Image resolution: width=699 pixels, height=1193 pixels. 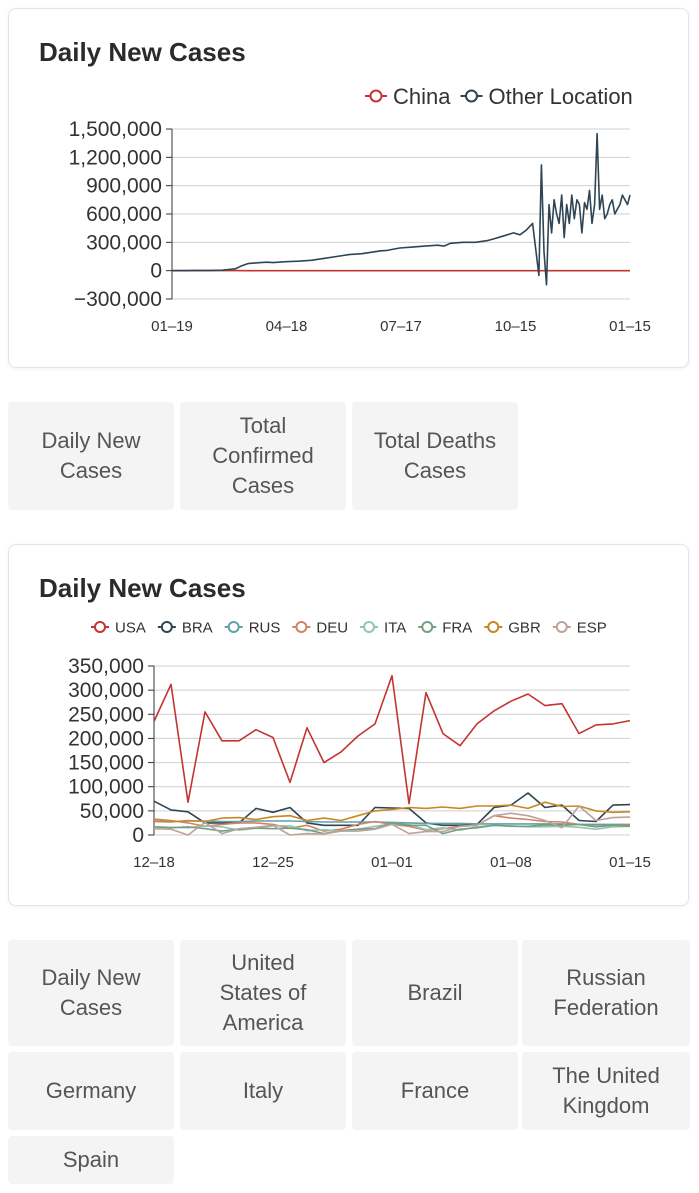 I want to click on legend-item-usa: USA, so click(x=118, y=627).